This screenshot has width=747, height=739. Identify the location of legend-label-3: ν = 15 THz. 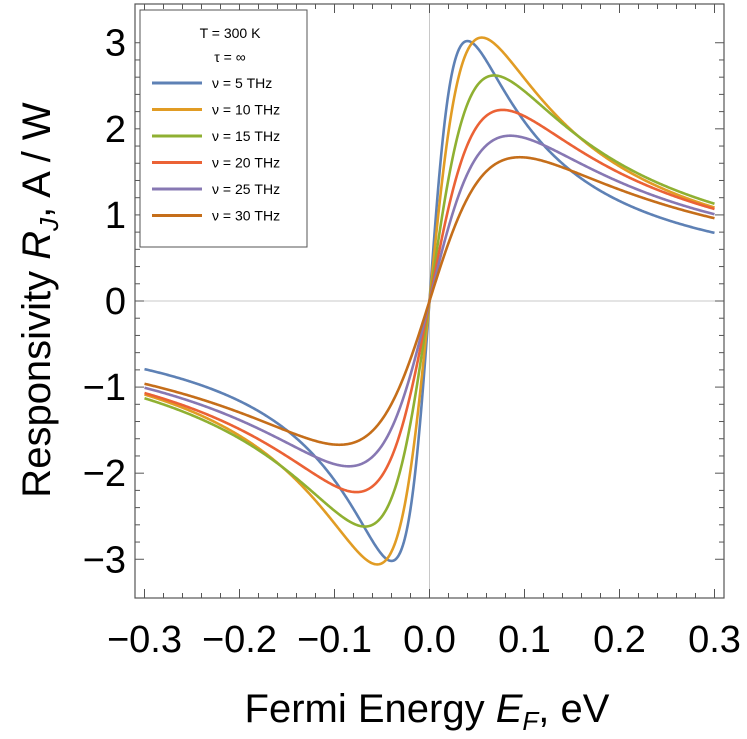
(246, 136).